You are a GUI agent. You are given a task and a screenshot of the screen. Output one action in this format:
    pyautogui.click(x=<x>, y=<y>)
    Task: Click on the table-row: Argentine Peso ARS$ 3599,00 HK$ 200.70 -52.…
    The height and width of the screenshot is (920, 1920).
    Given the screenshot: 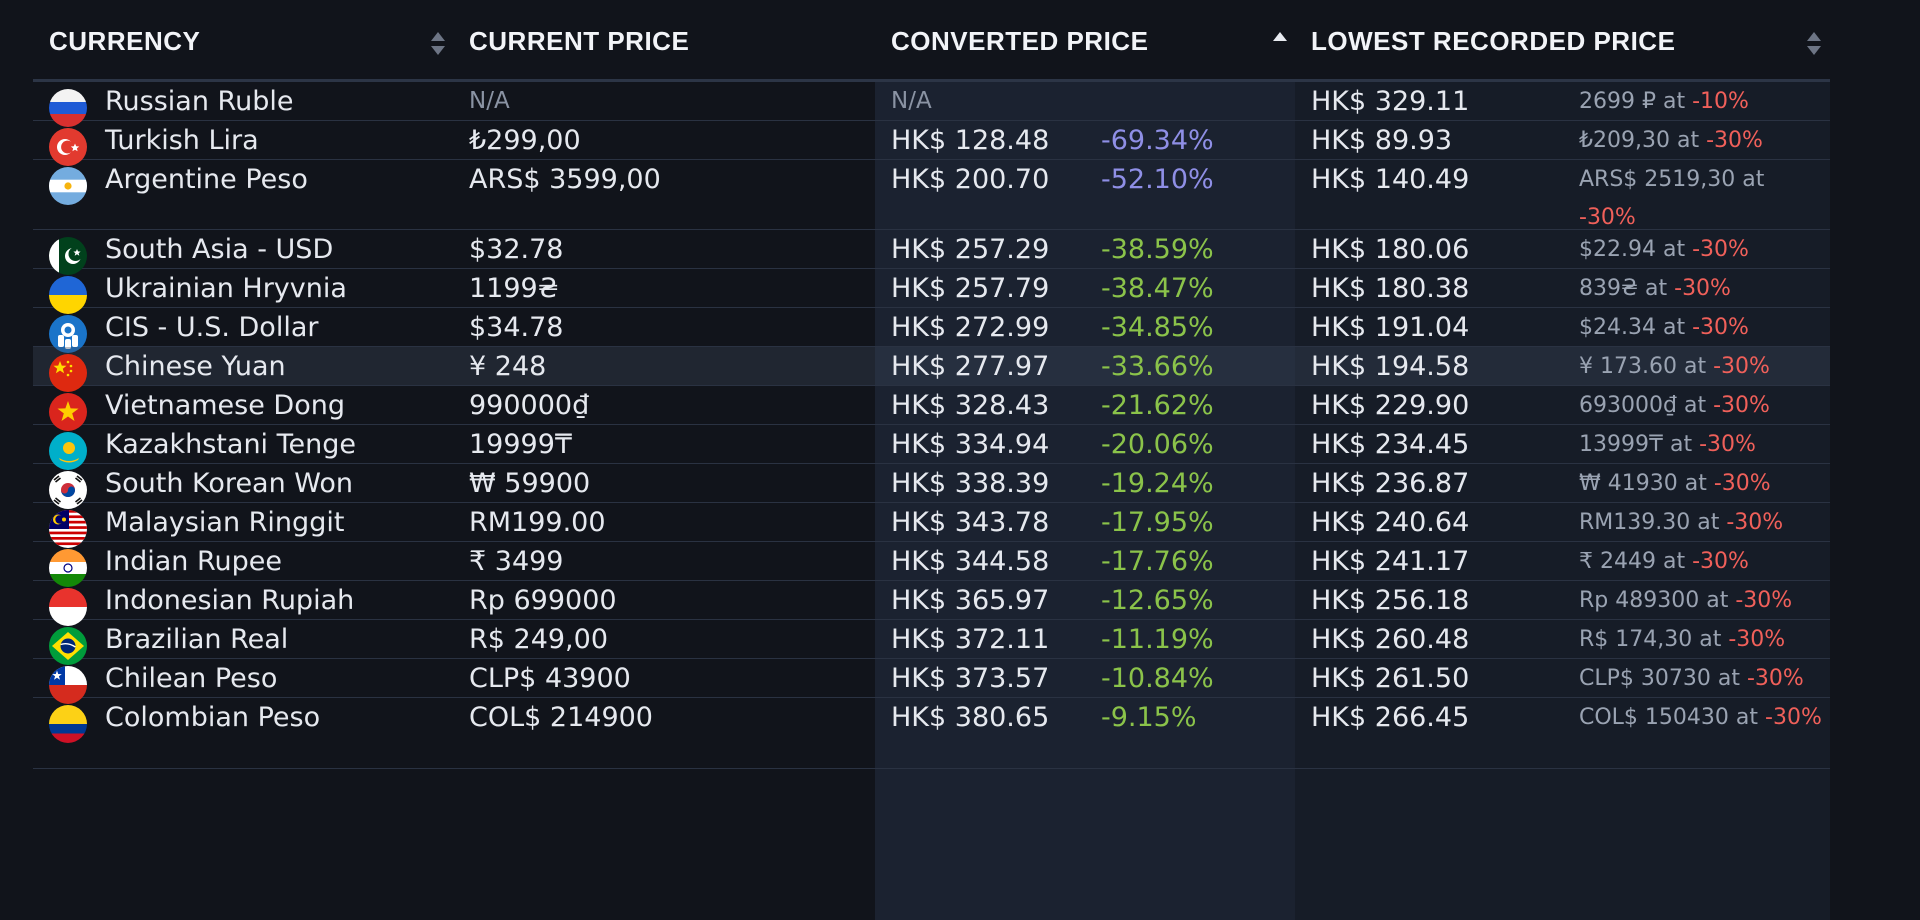 What is the action you would take?
    pyautogui.click(x=931, y=195)
    